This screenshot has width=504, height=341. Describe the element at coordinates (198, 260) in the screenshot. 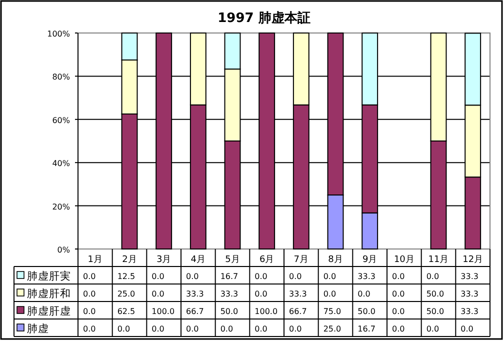

I see `x-tick-label: 4月` at that location.